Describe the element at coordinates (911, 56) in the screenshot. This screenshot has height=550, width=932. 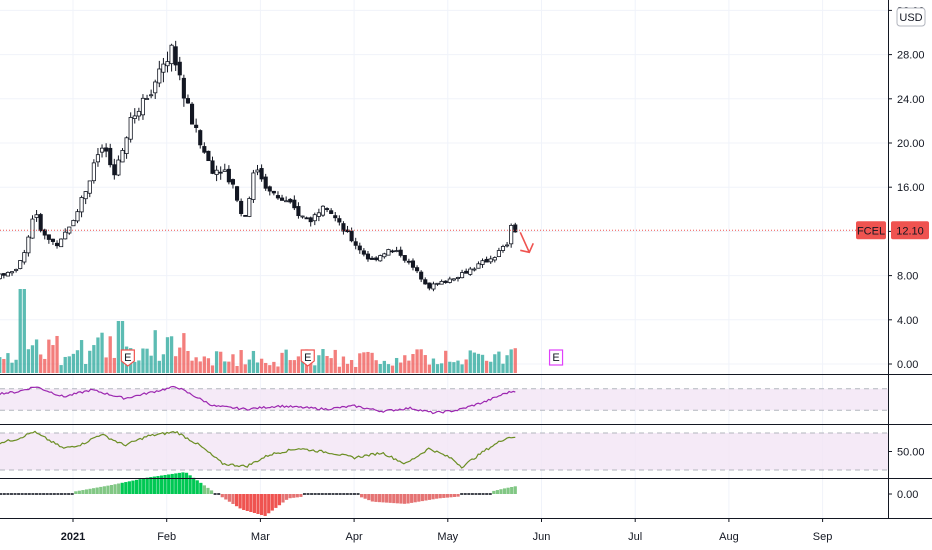
I see `price-tick-label: 28.00` at that location.